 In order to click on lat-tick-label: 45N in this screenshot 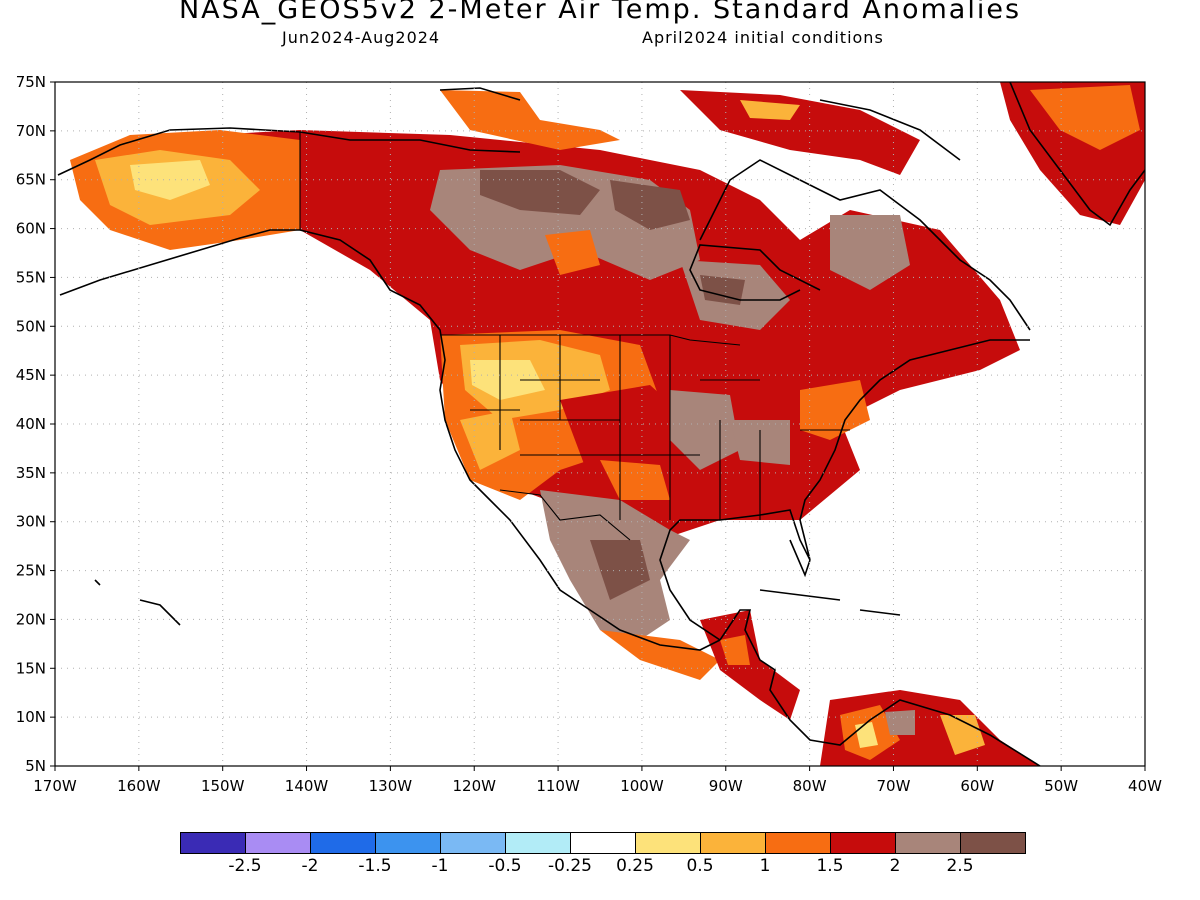, I will do `click(31, 375)`.